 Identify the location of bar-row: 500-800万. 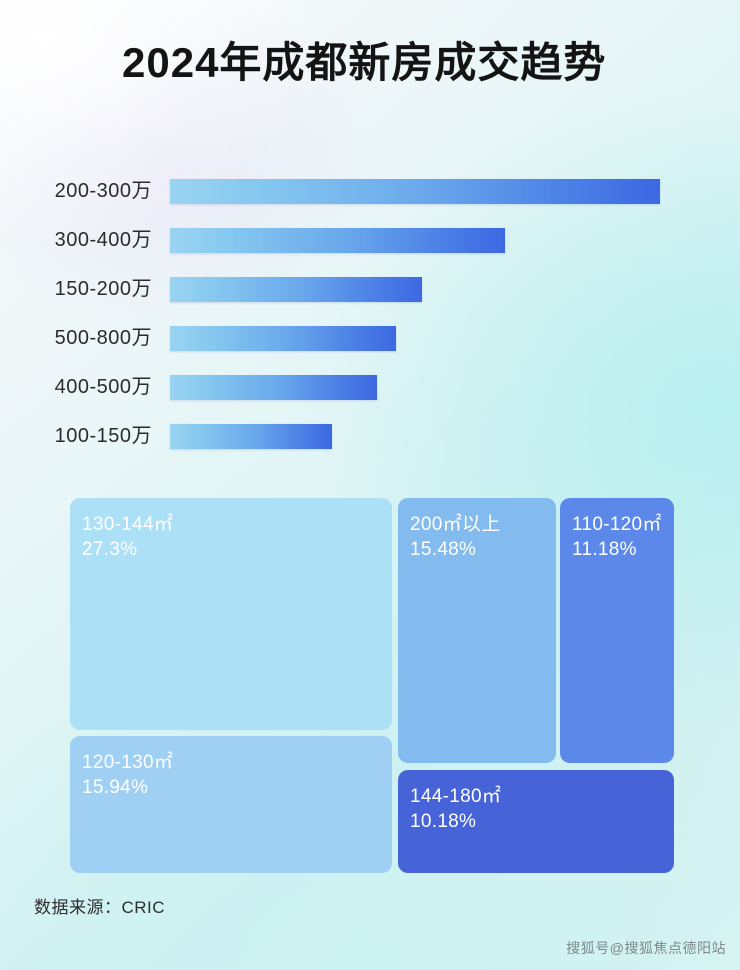
(370, 338).